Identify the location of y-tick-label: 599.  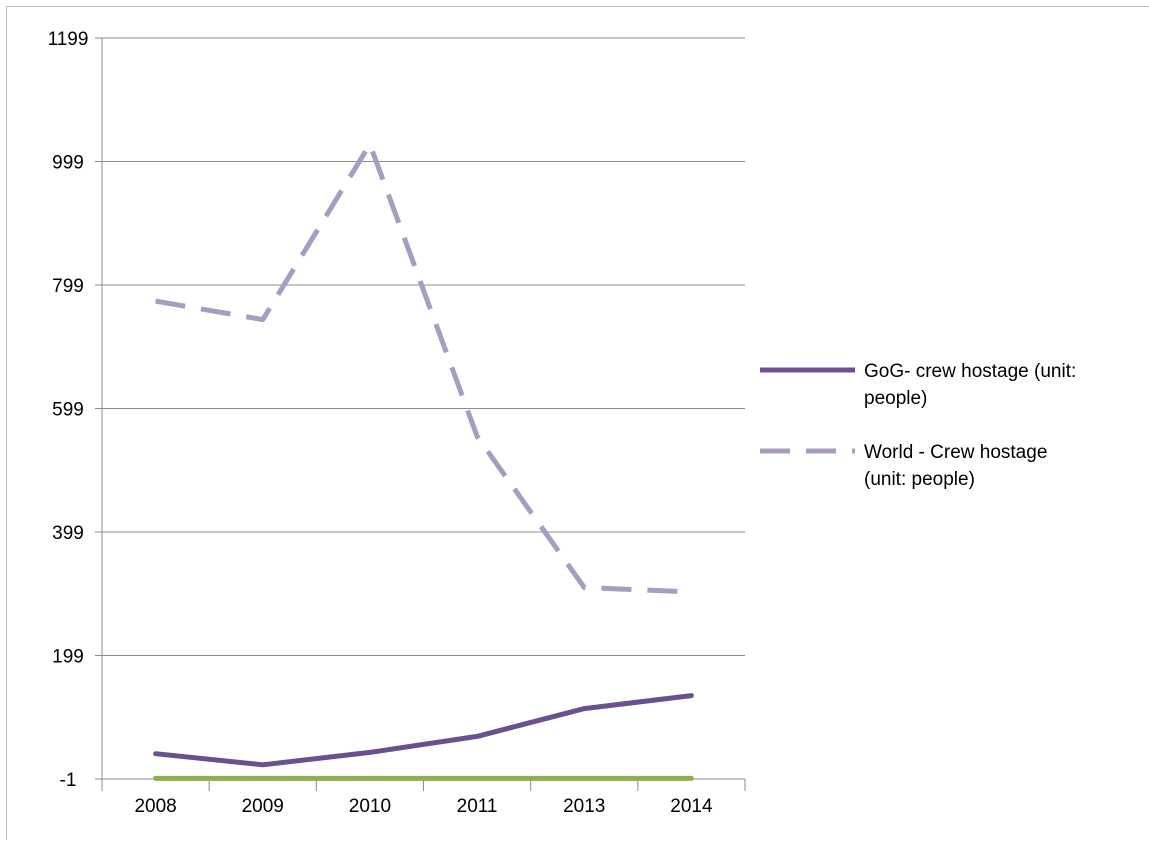
(68, 410).